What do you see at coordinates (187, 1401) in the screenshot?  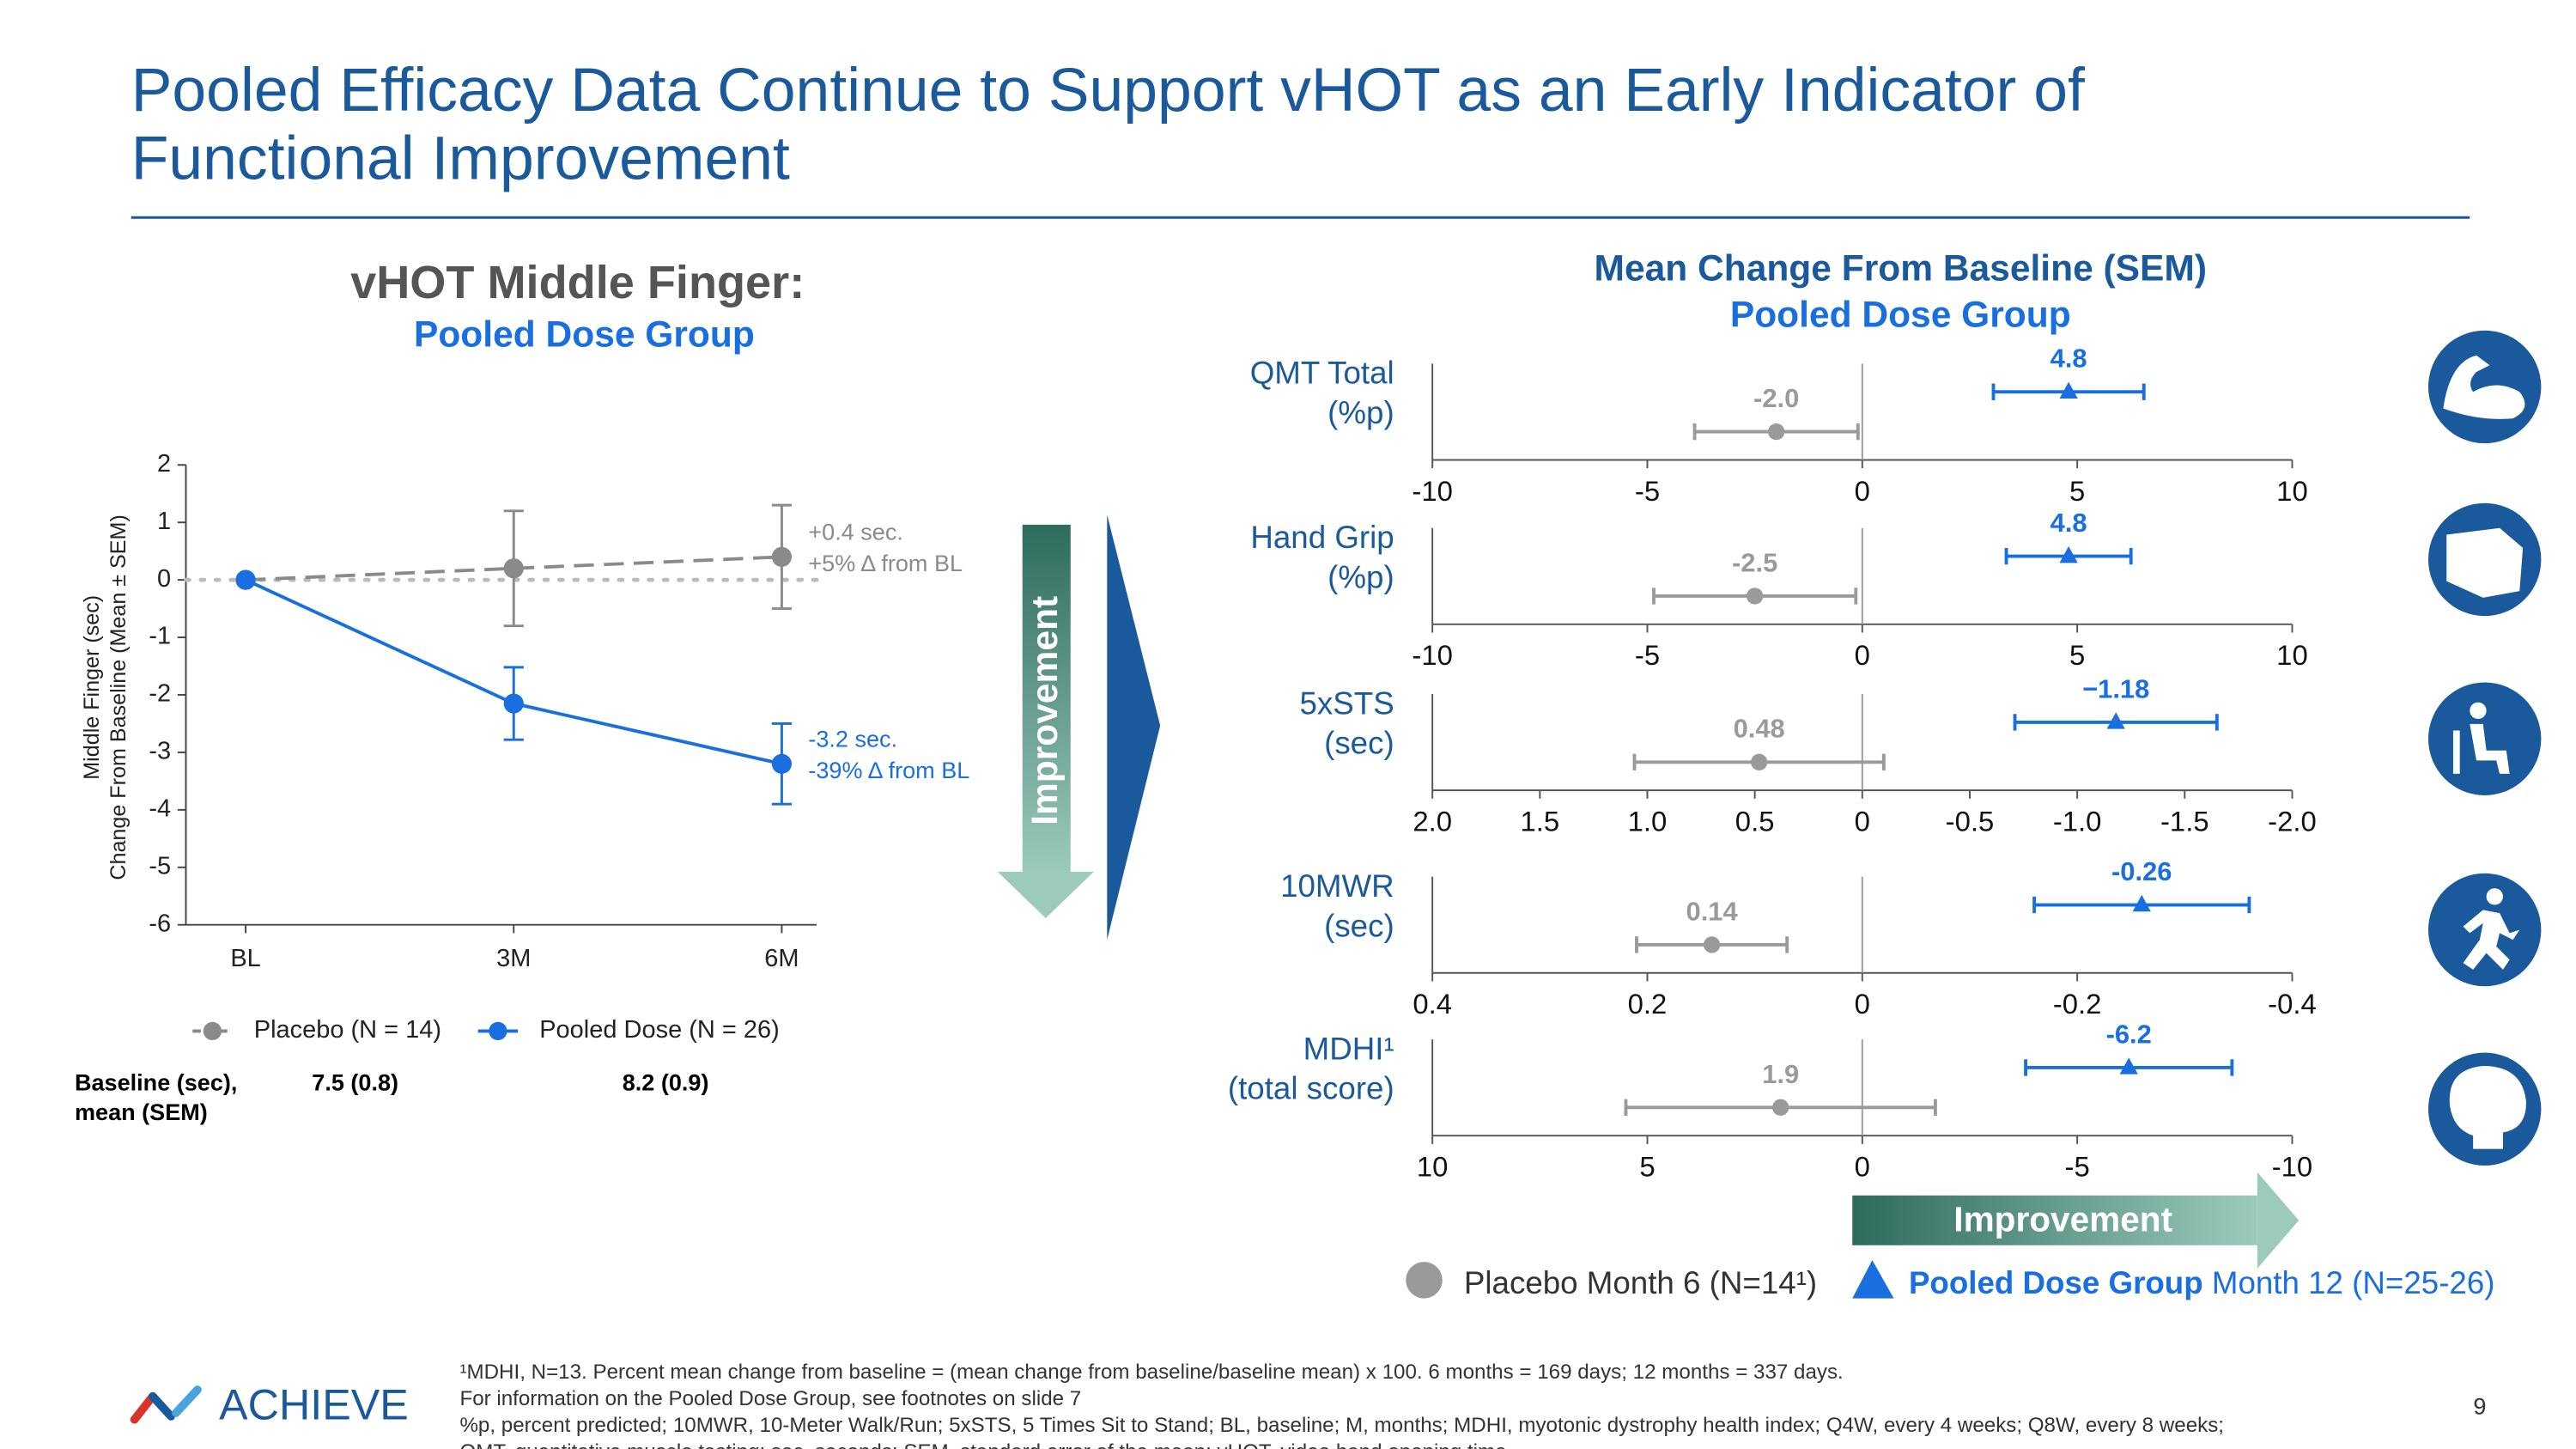 I see `logo-mark` at bounding box center [187, 1401].